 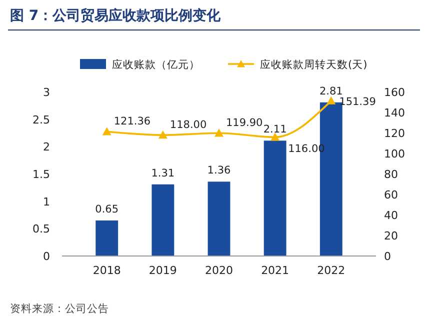 I want to click on y-tick-label: 1.5, so click(x=41, y=174).